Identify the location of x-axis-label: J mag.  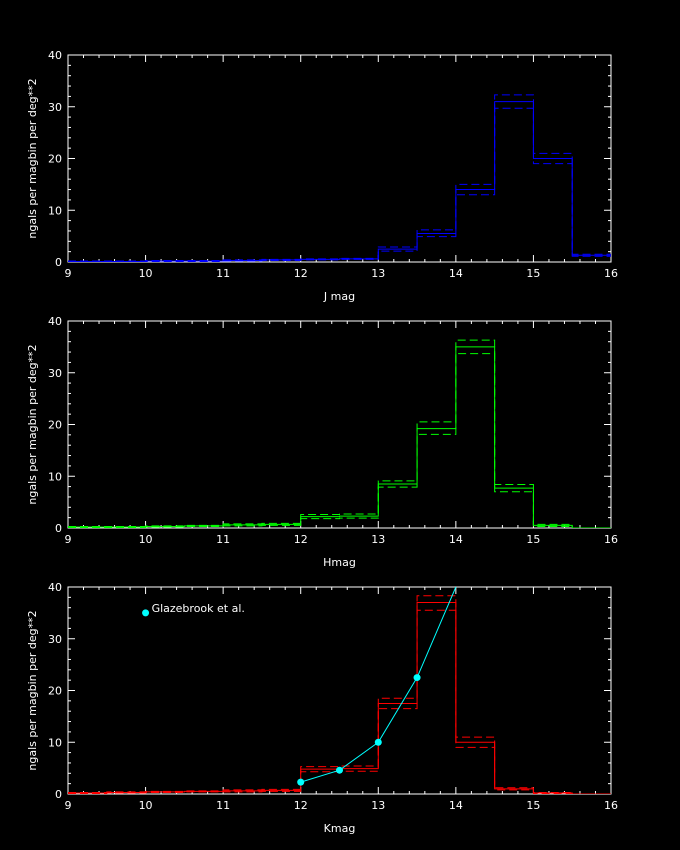
(339, 296).